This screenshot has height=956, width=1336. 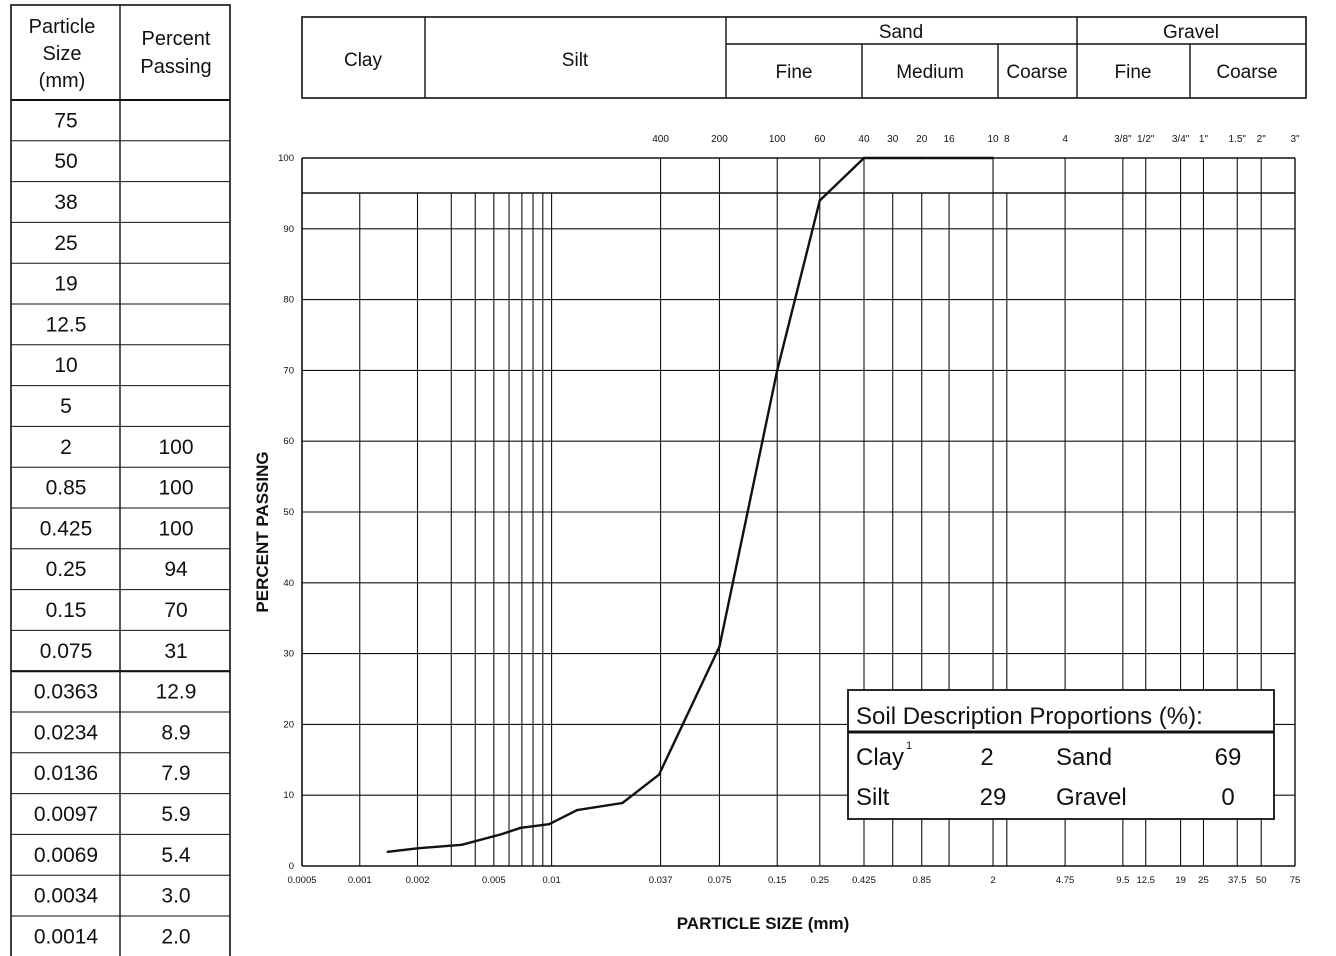 What do you see at coordinates (288, 795) in the screenshot?
I see `y-tick-label: 10` at bounding box center [288, 795].